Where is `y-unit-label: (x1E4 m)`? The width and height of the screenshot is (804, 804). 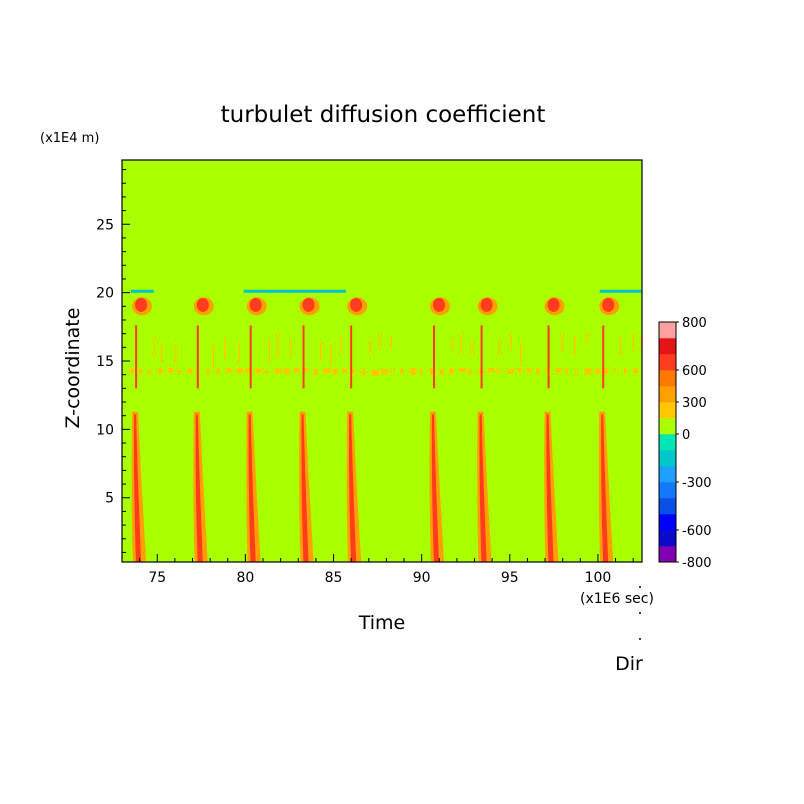
y-unit-label: (x1E4 m) is located at coordinates (69, 138).